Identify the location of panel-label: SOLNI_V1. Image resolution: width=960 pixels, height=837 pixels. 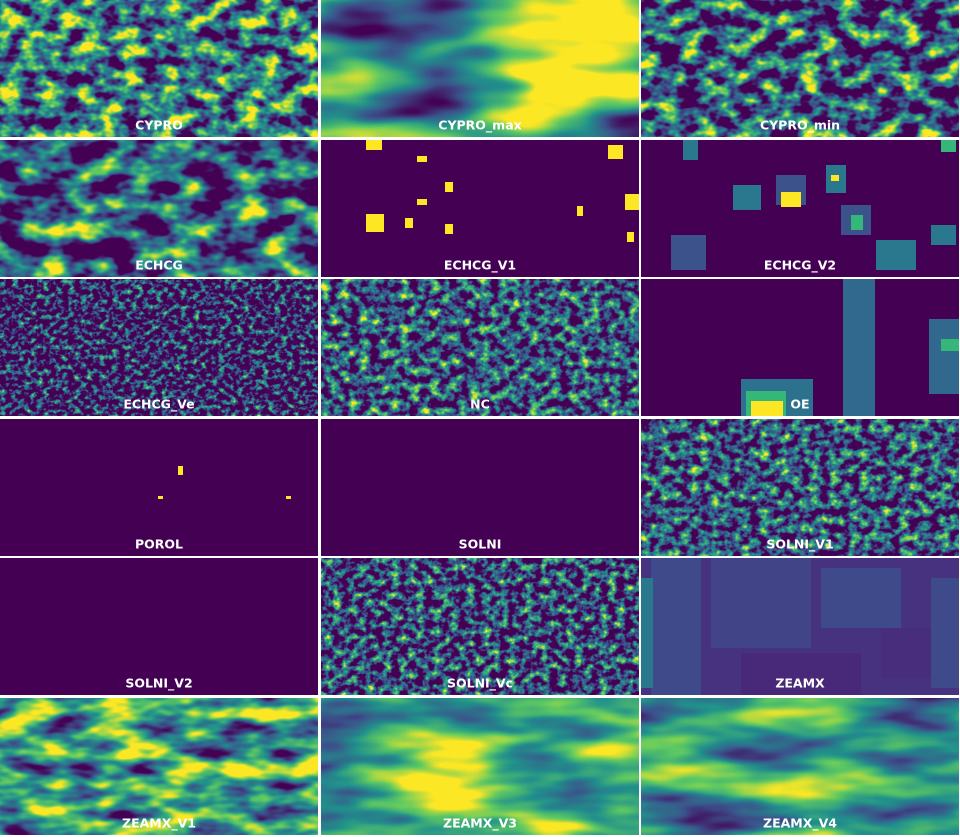
(799, 545).